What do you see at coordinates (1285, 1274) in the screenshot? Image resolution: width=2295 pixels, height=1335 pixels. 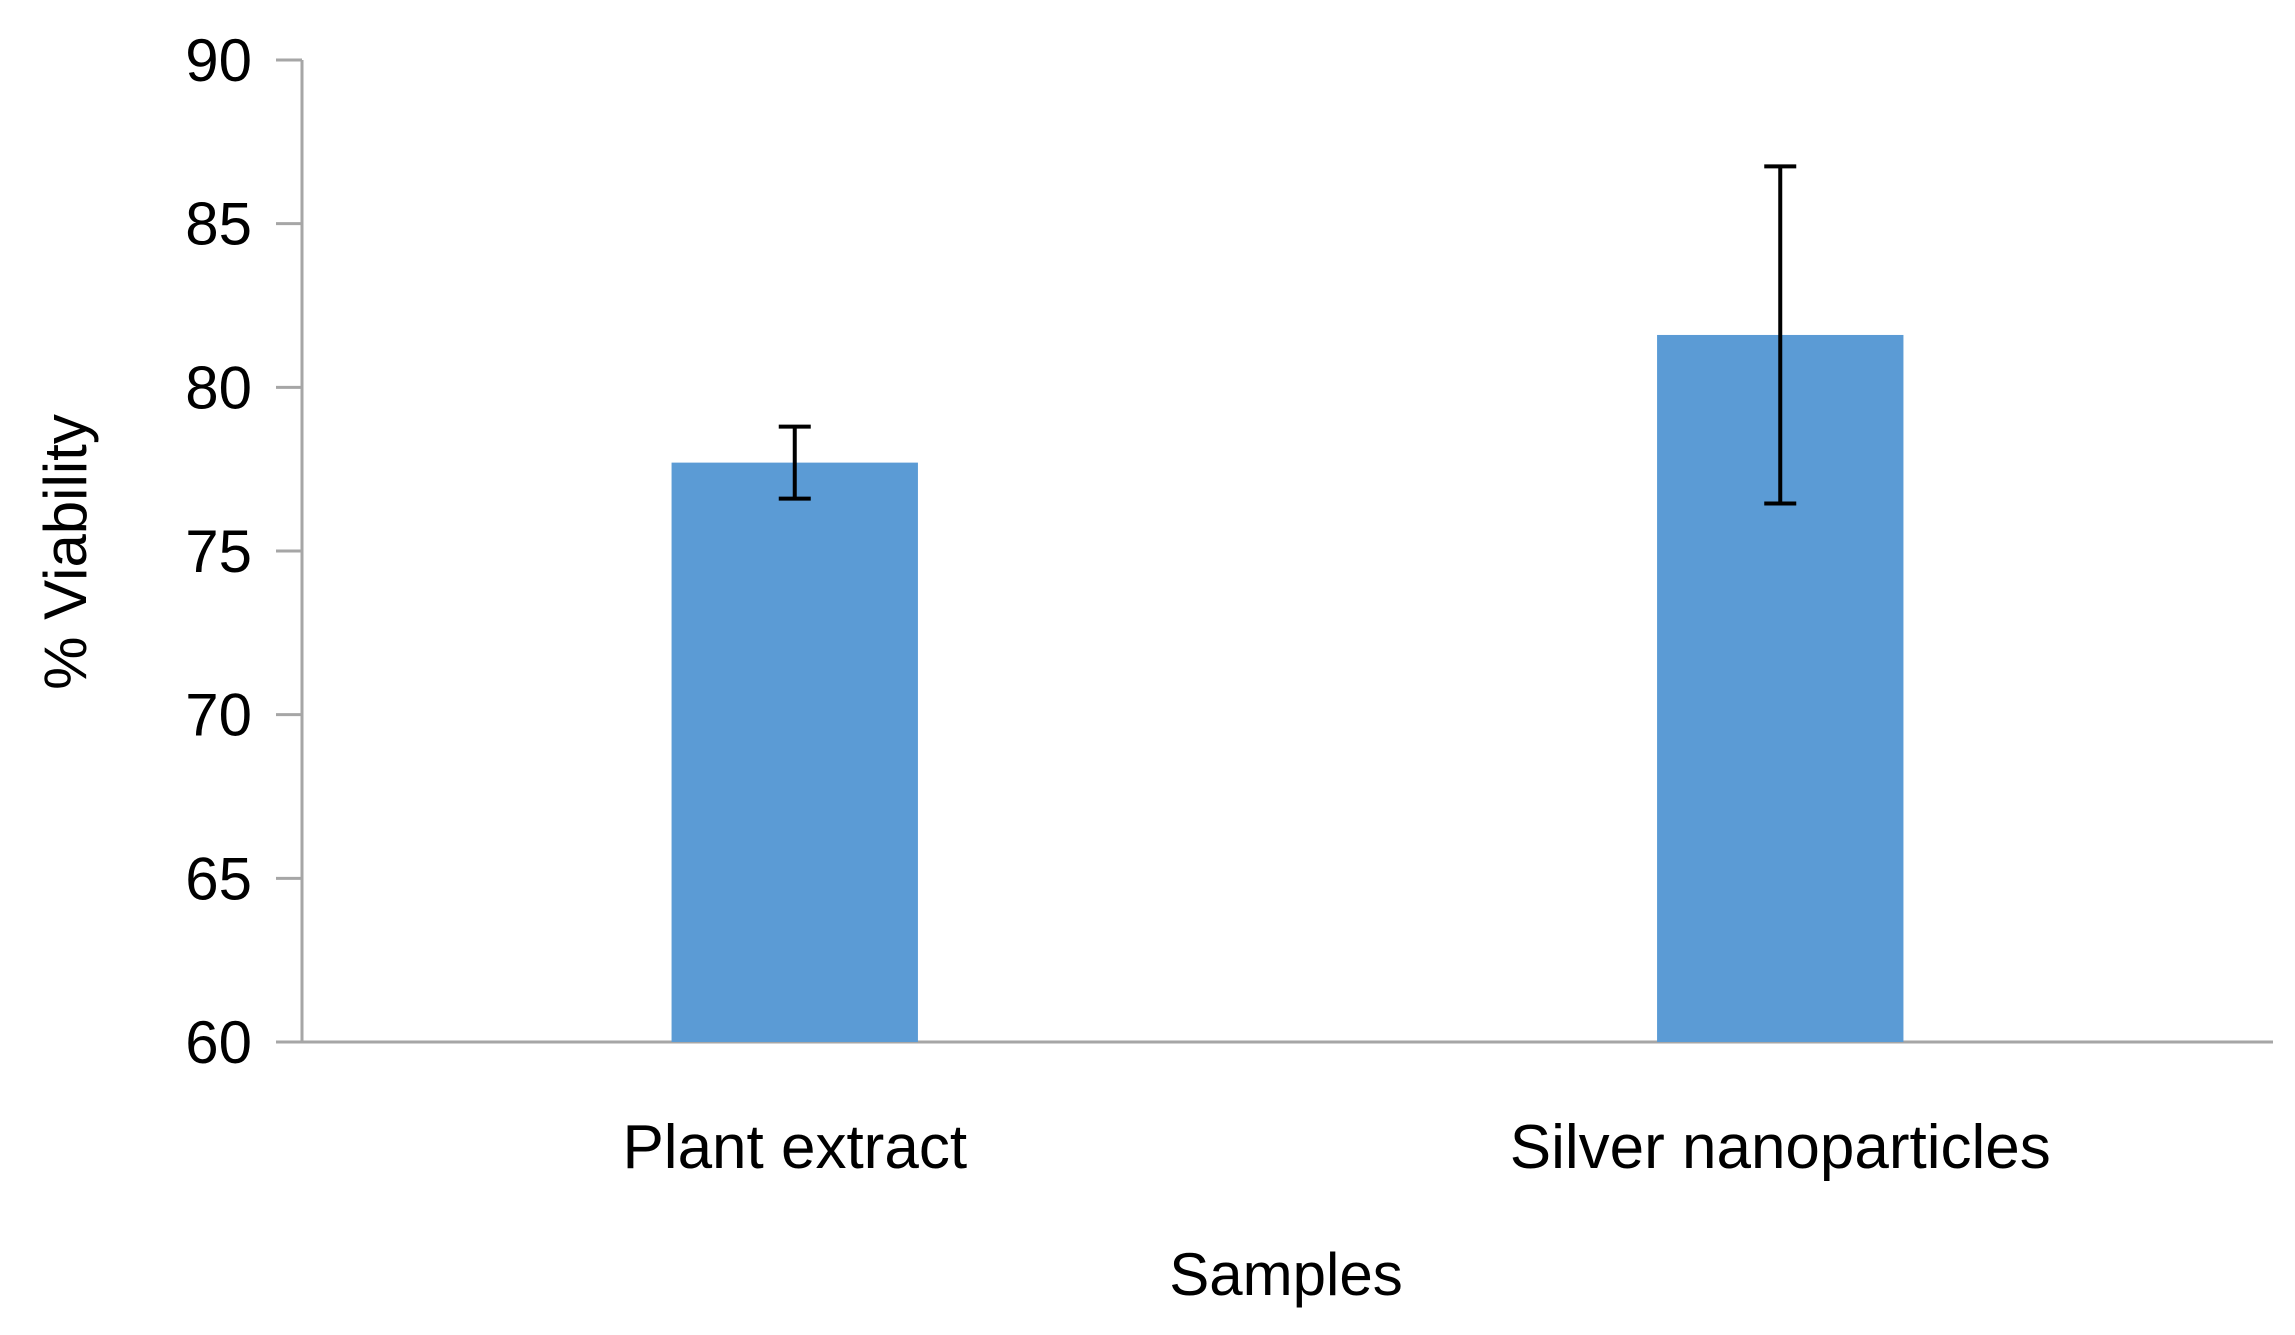 I see `x-axis-title: Samples` at bounding box center [1285, 1274].